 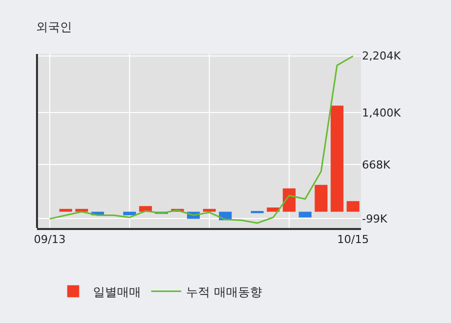 What do you see at coordinates (353, 239) in the screenshot?
I see `x-tick-label: 10/15` at bounding box center [353, 239].